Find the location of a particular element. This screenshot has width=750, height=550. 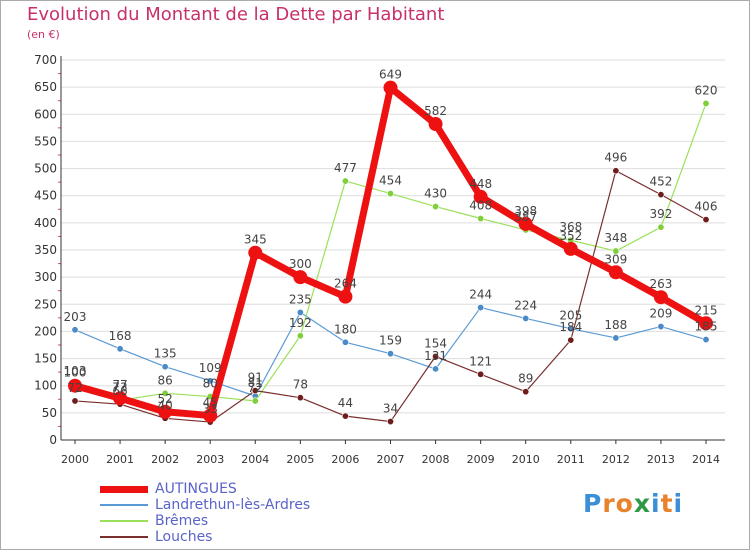

x-tick-label: 2005 is located at coordinates (300, 459).